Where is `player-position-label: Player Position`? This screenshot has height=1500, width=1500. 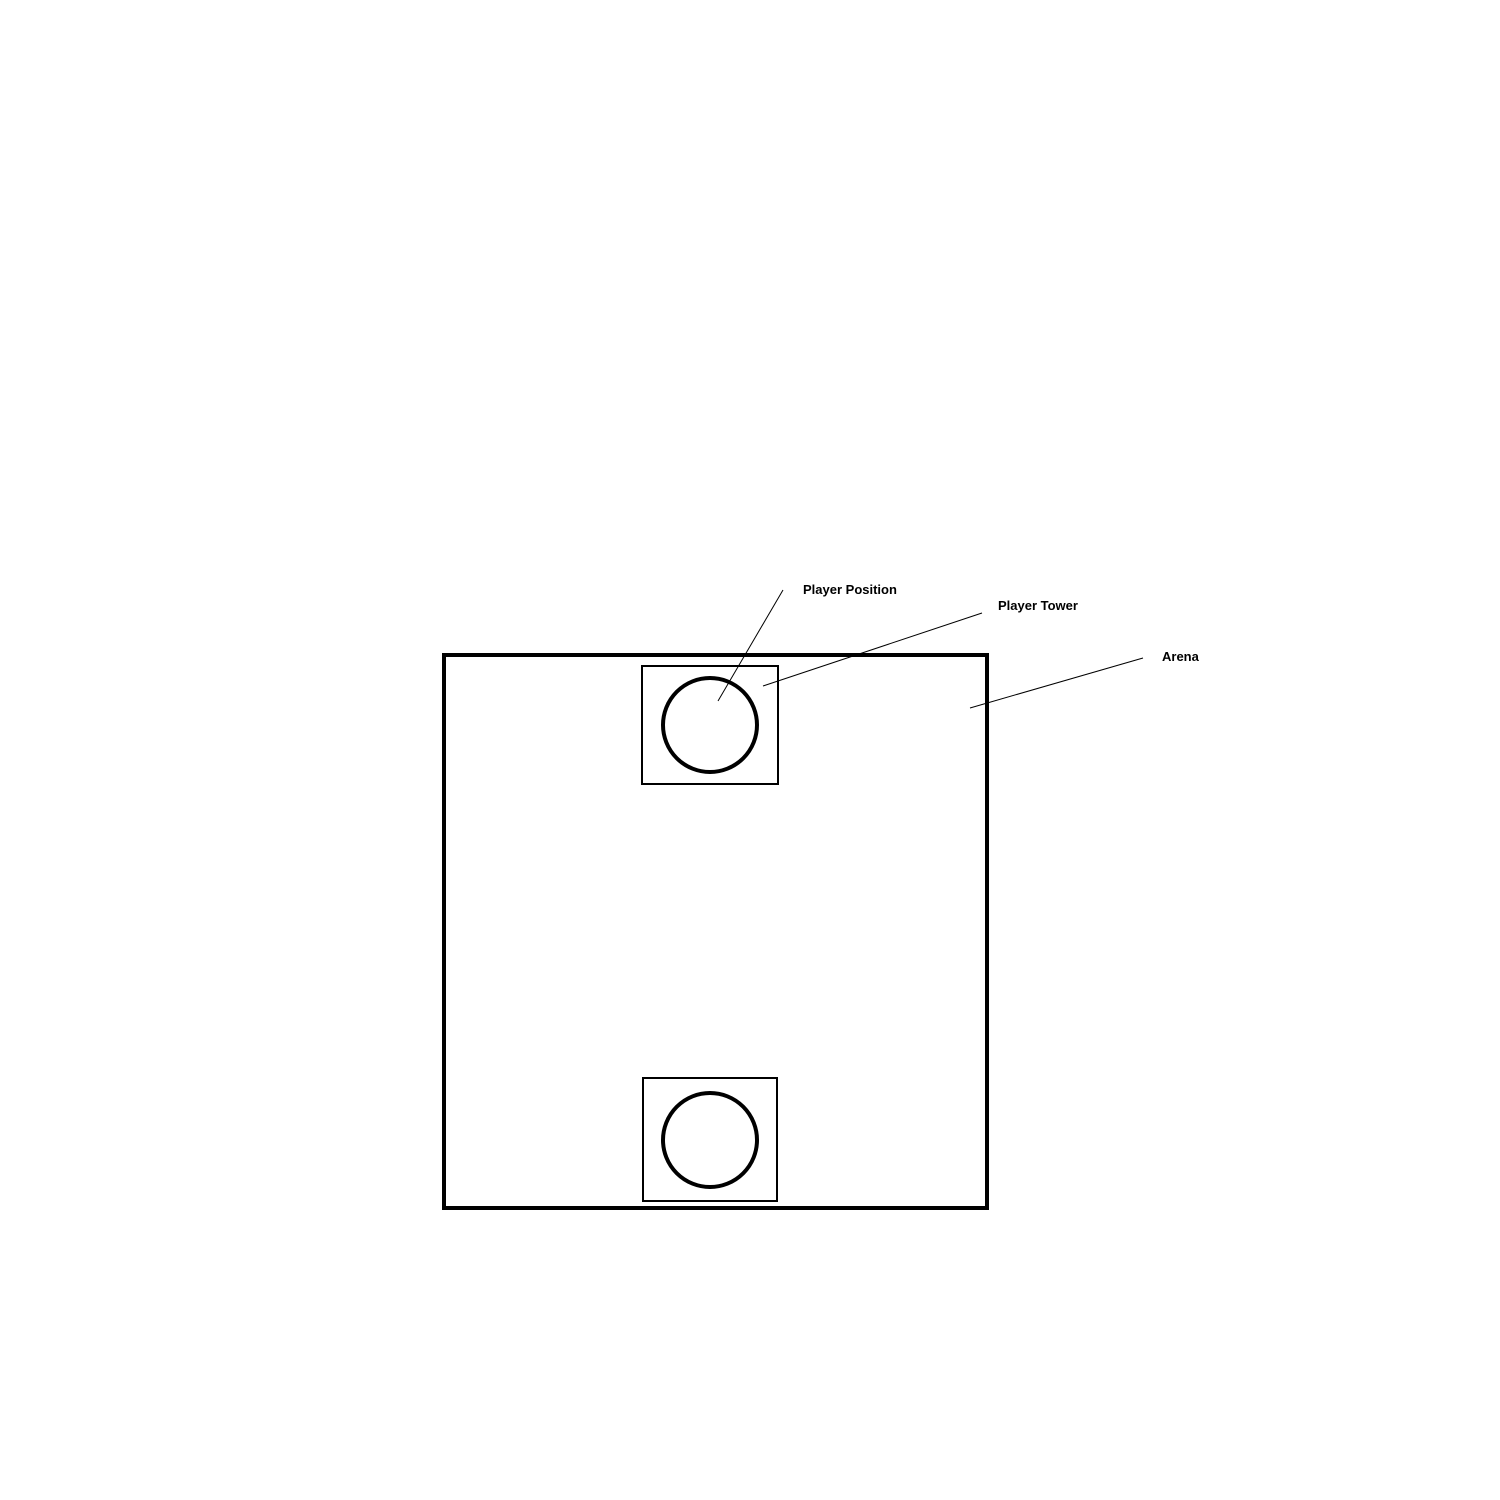 player-position-label: Player Position is located at coordinates (850, 589).